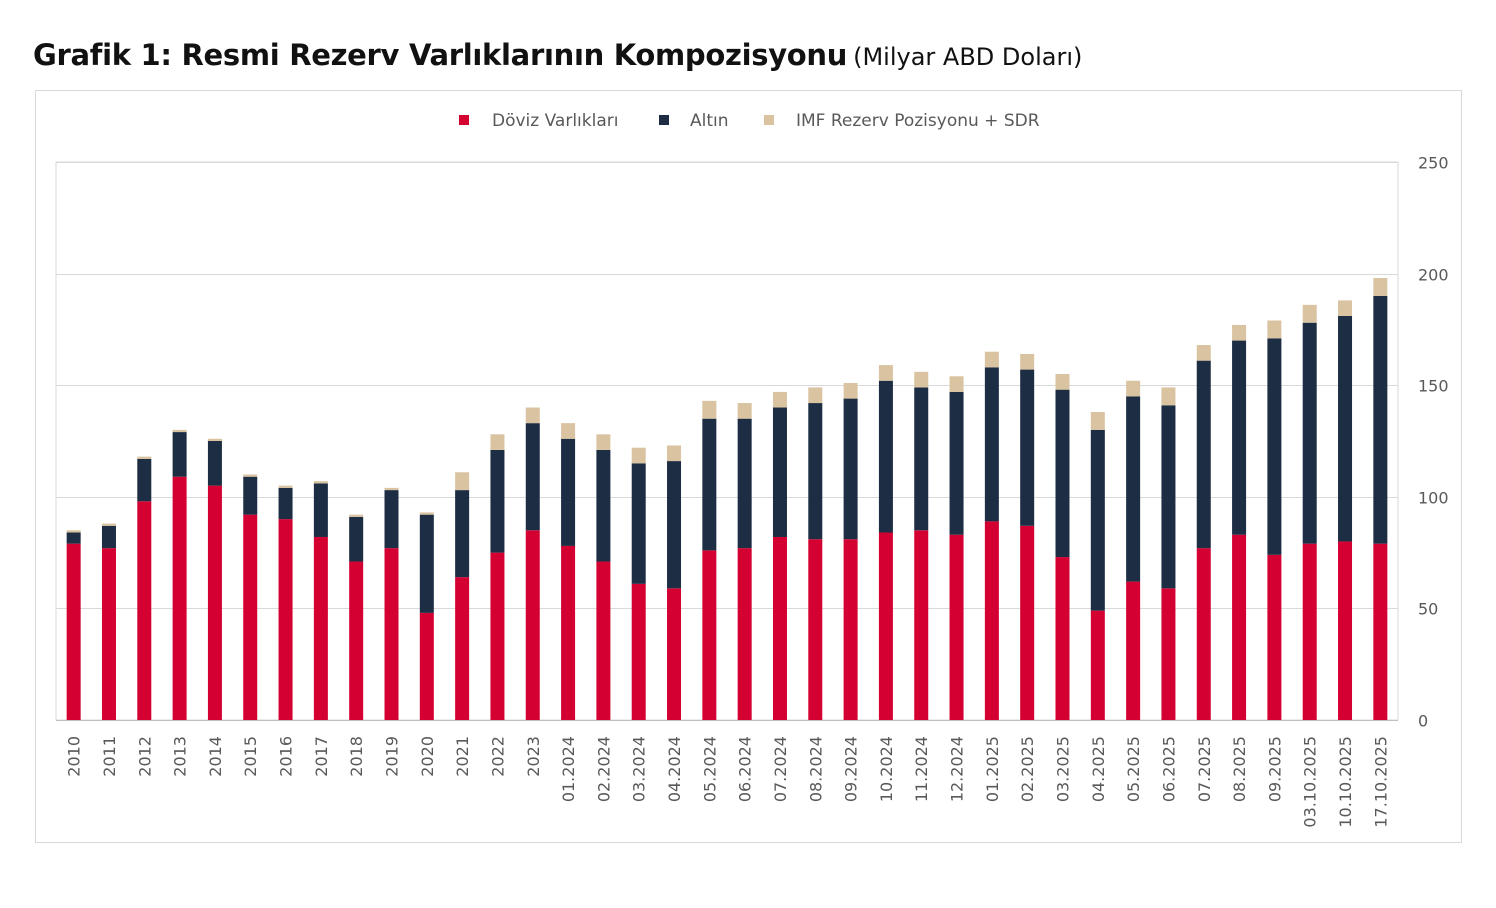 This screenshot has width=1496, height=908. I want to click on x-tick-label: 03.10.2025, so click(1310, 782).